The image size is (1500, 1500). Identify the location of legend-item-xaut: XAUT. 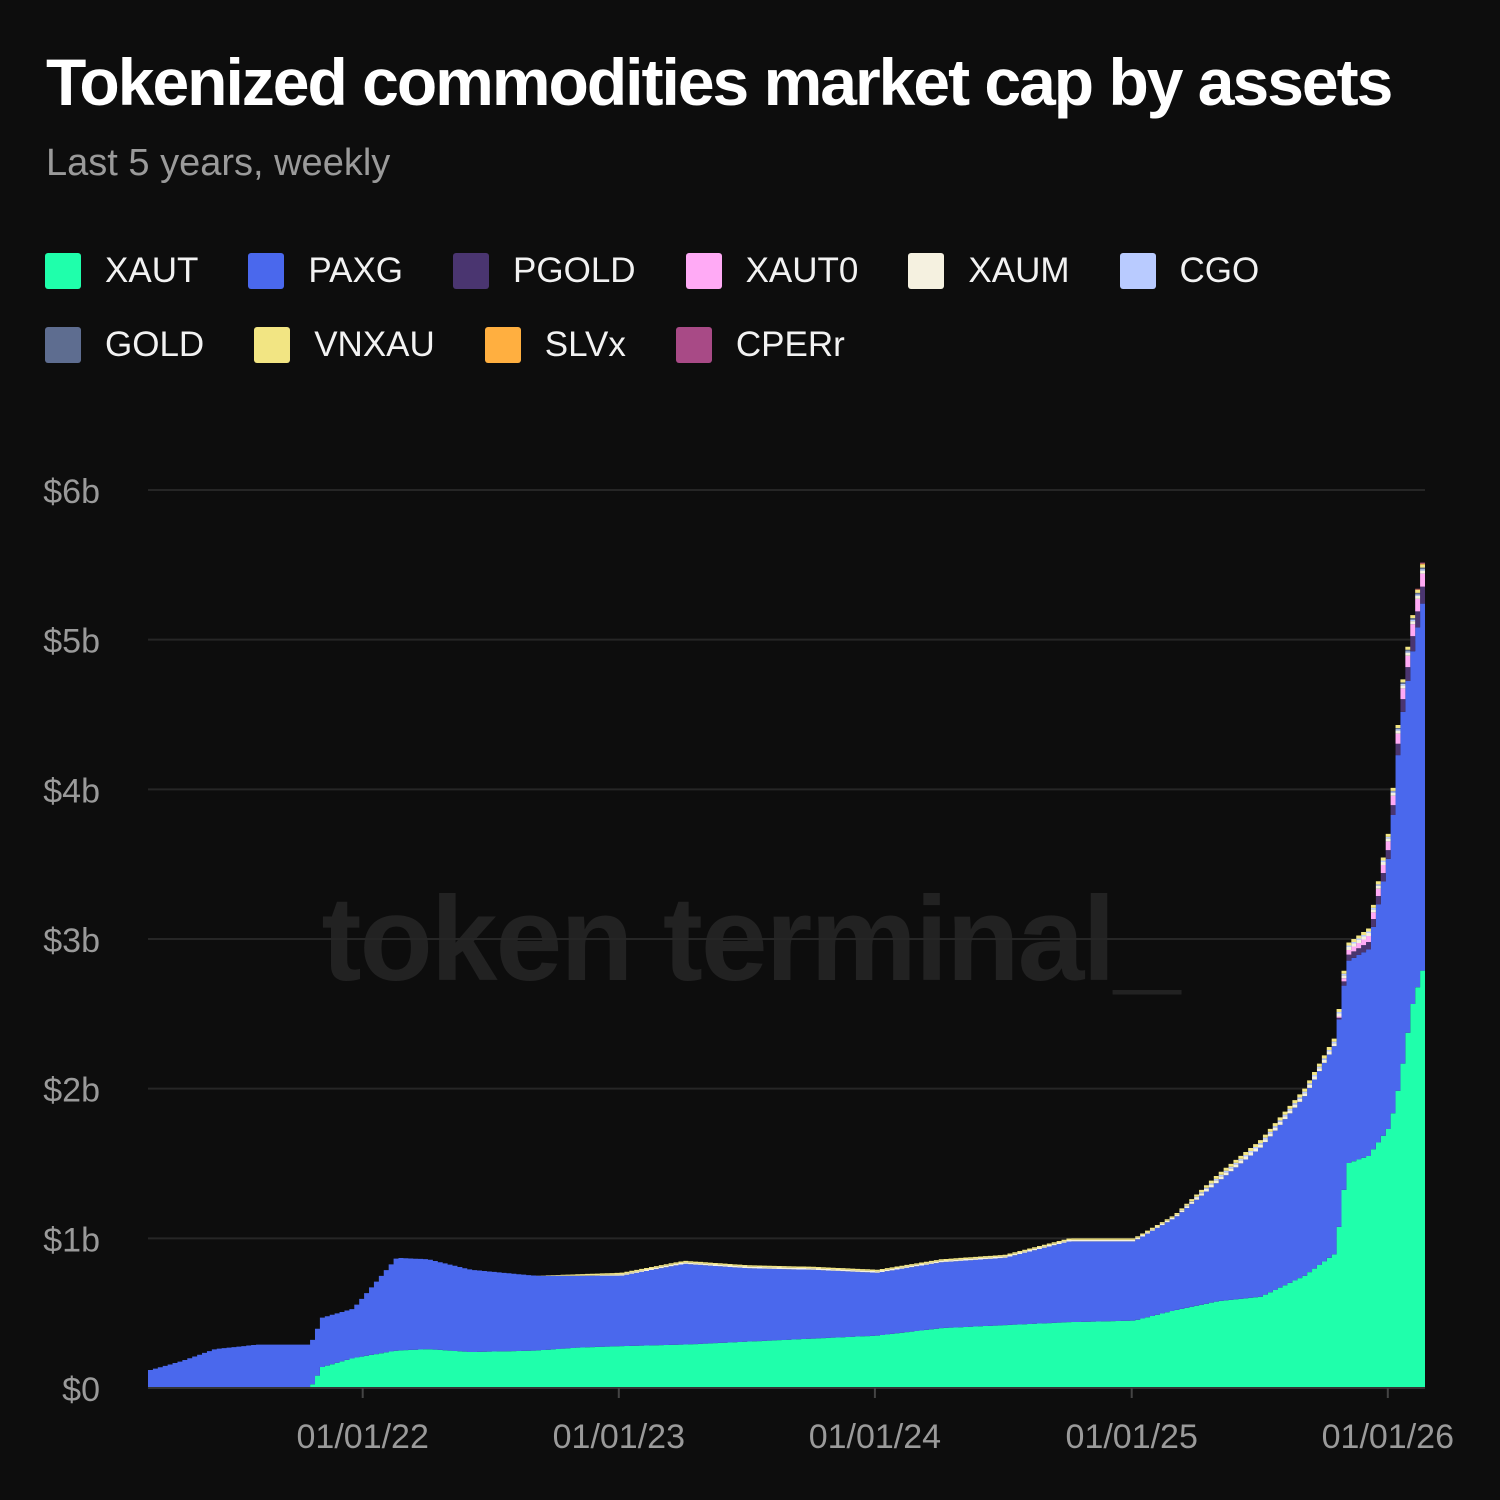
(122, 270).